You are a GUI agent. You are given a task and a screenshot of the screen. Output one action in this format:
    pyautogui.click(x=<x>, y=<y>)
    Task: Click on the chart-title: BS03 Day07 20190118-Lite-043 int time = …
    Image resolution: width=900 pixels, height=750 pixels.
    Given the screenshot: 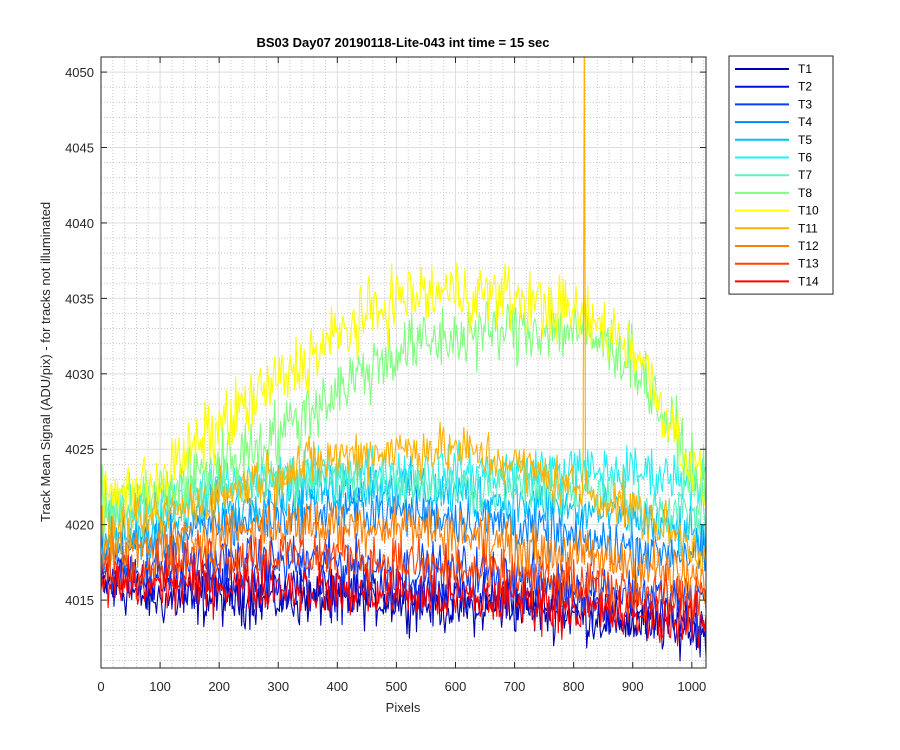 What is the action you would take?
    pyautogui.click(x=402, y=42)
    